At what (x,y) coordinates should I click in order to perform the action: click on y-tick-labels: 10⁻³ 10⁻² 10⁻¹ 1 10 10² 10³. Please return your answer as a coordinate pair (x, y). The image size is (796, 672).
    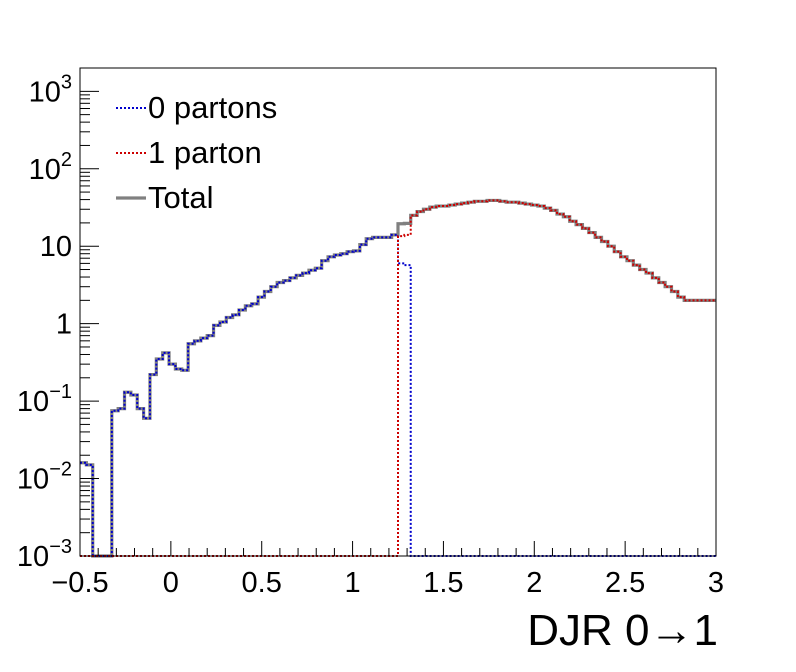
    Looking at the image, I should click on (44, 322).